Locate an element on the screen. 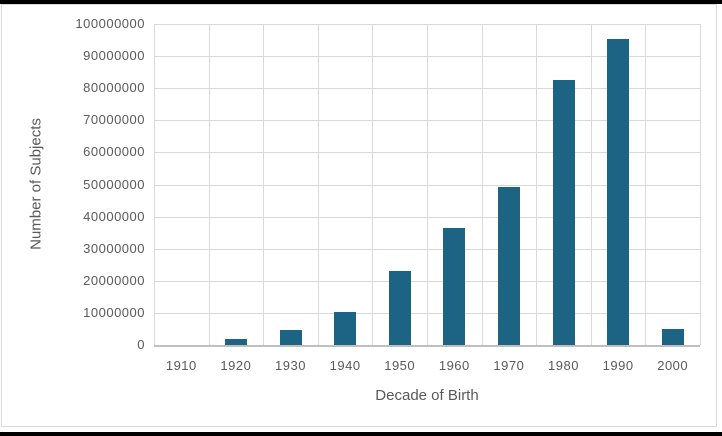  x-tick-label: 1910 is located at coordinates (181, 365).